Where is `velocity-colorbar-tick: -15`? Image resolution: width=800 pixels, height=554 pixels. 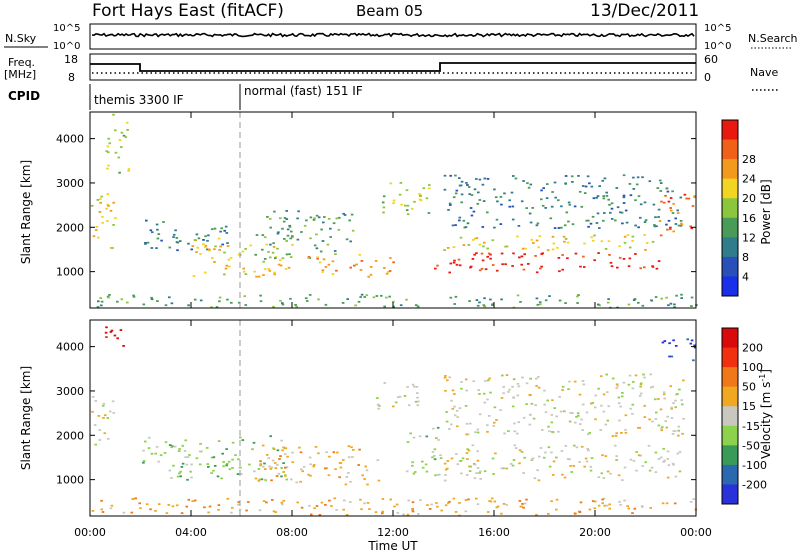 velocity-colorbar-tick: -15 is located at coordinates (751, 426).